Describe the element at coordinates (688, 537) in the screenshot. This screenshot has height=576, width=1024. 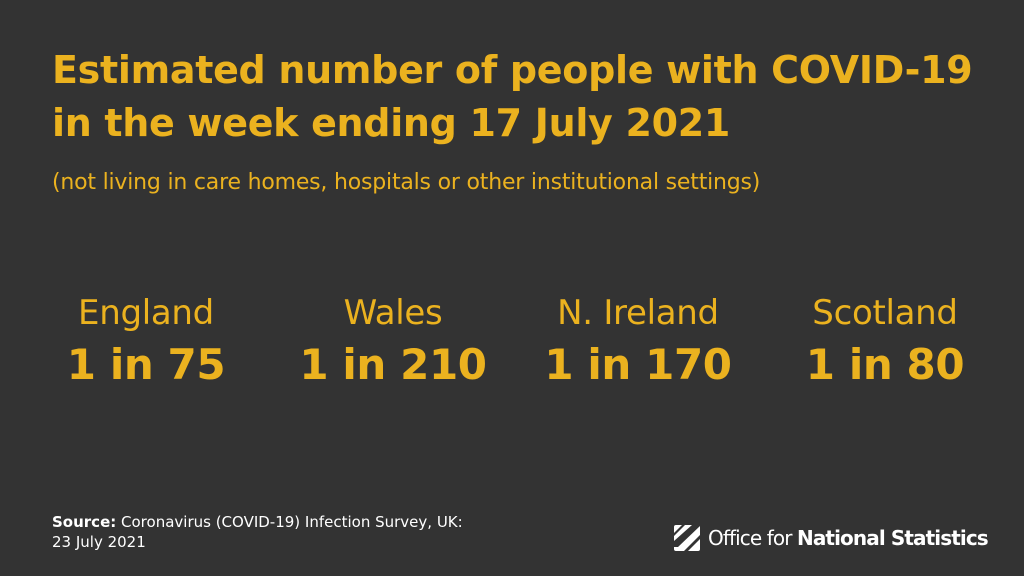
I see `ons-logo-icon` at that location.